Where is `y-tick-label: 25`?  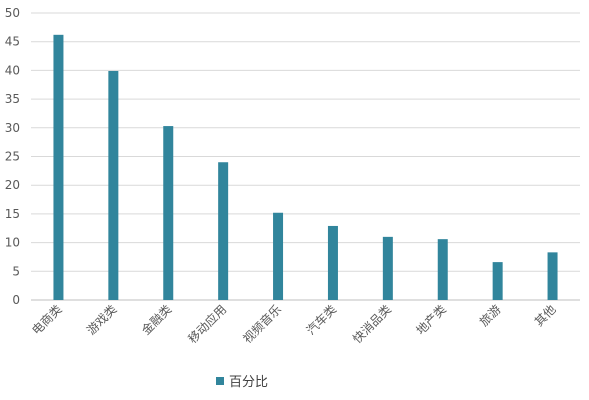
y-tick-label: 25 is located at coordinates (12, 157).